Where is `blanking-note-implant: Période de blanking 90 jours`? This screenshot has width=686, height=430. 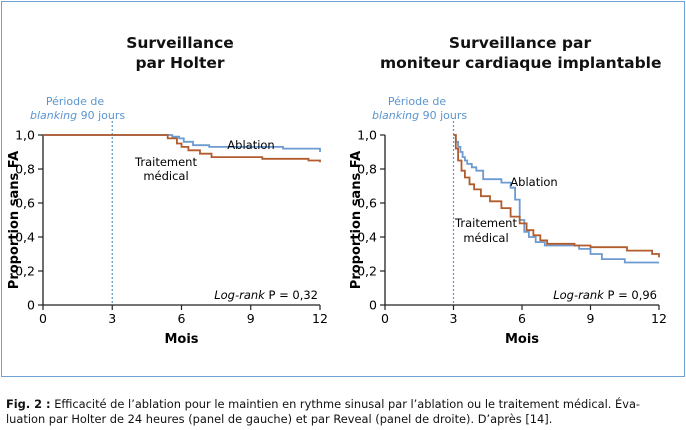 blanking-note-implant: Période de blanking 90 jours is located at coordinates (419, 109).